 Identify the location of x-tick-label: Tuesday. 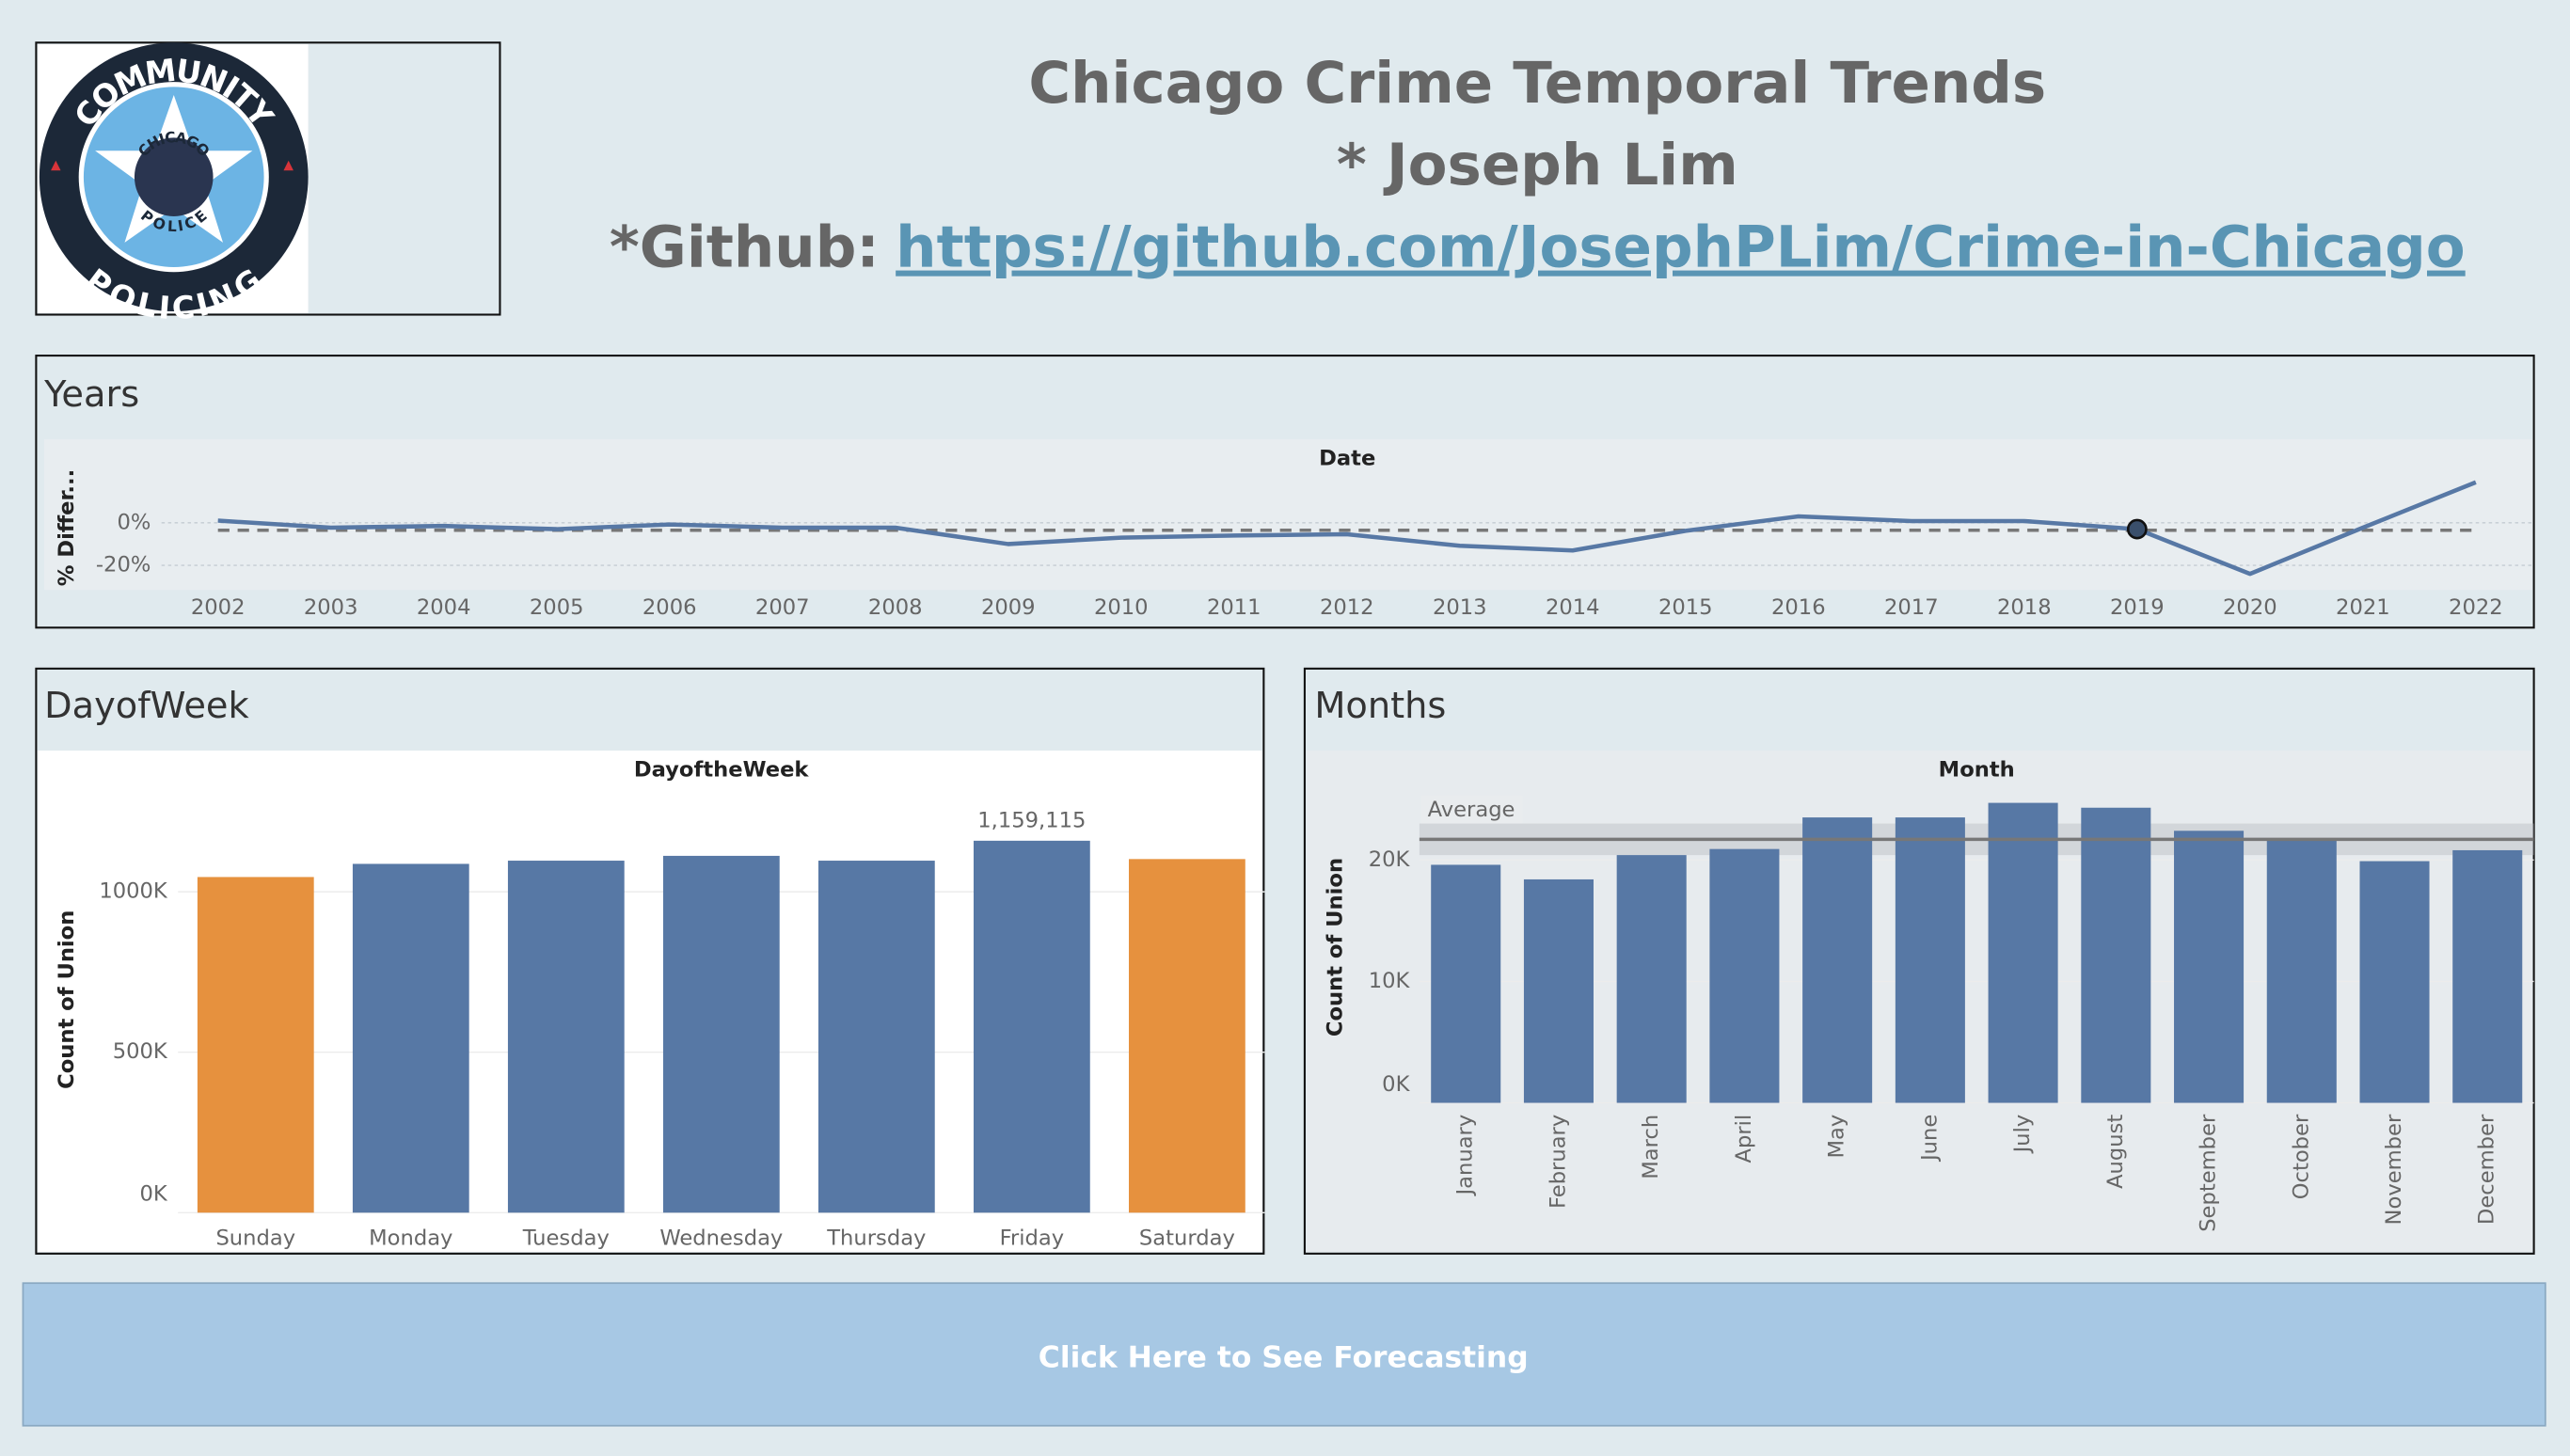
(566, 1239).